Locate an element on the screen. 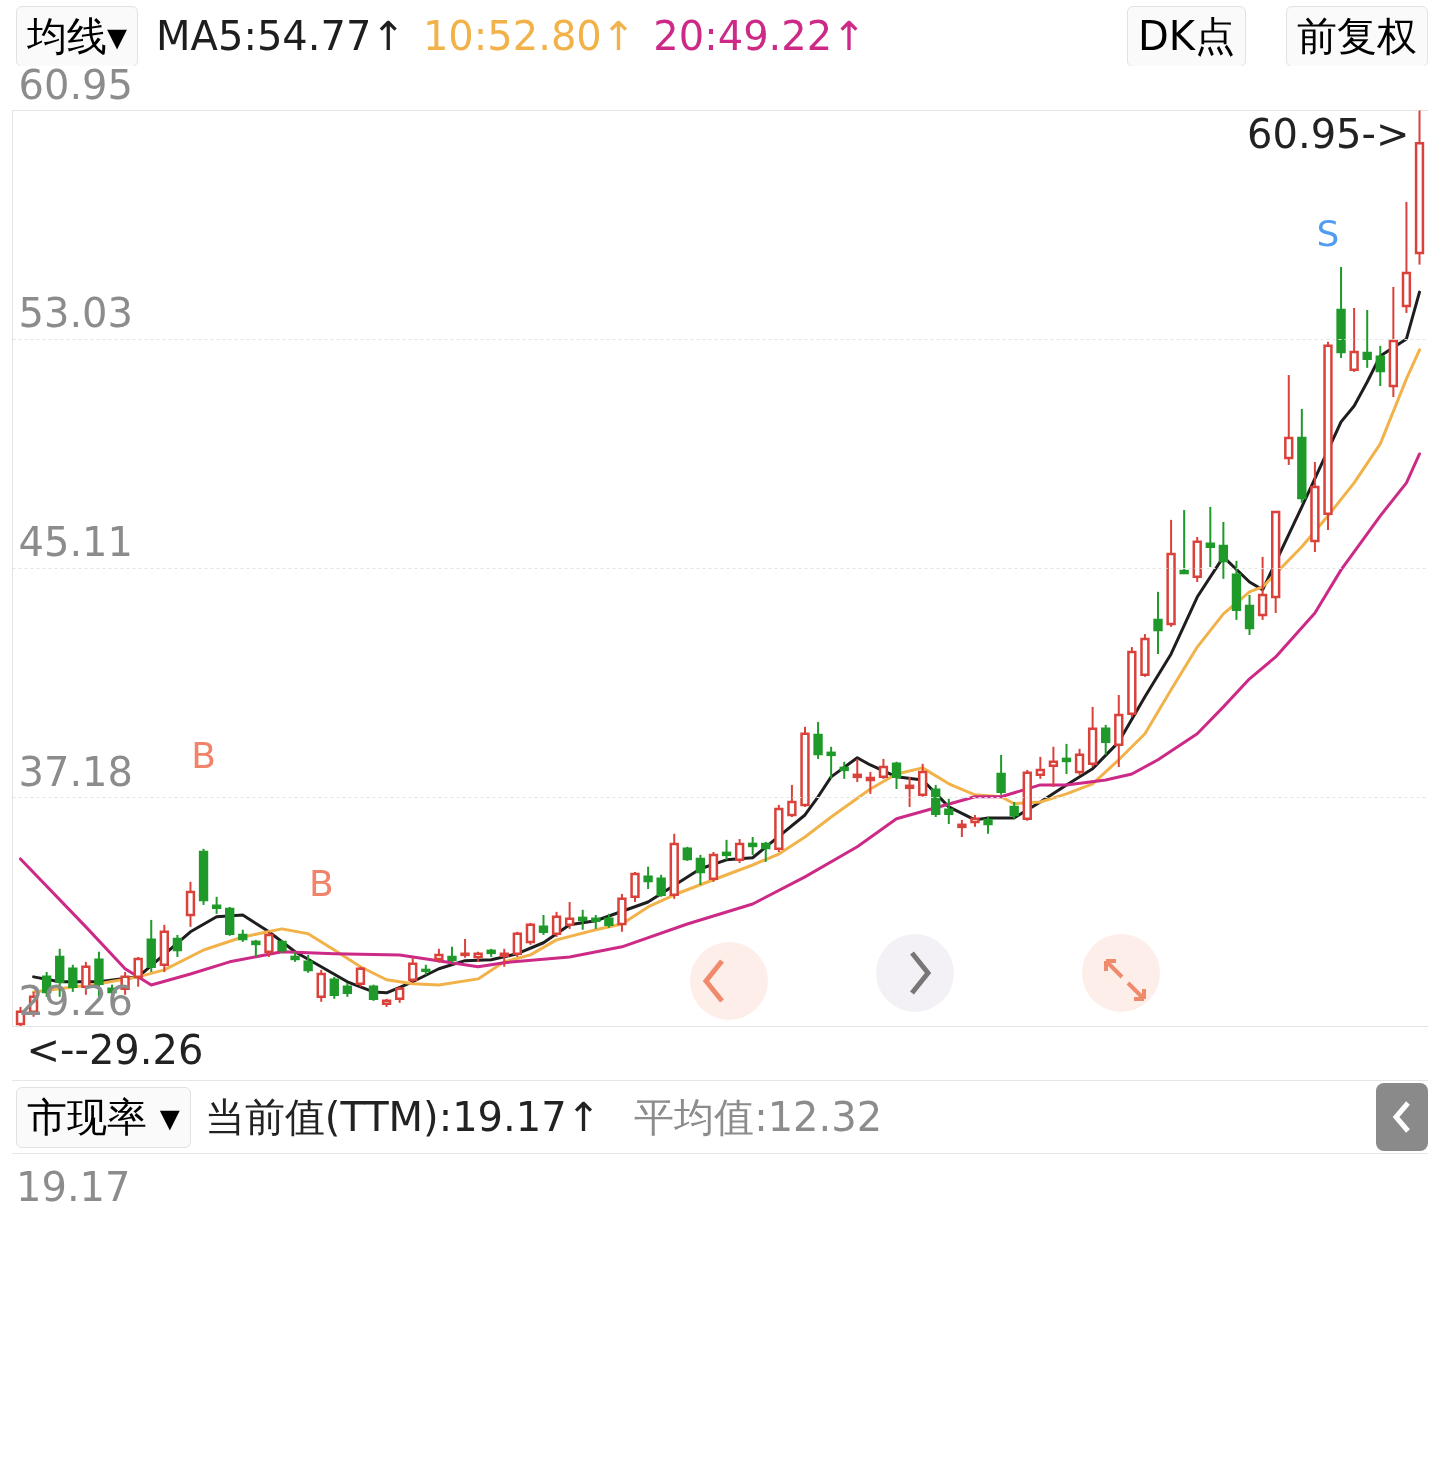  annotation: S is located at coordinates (1328, 233).